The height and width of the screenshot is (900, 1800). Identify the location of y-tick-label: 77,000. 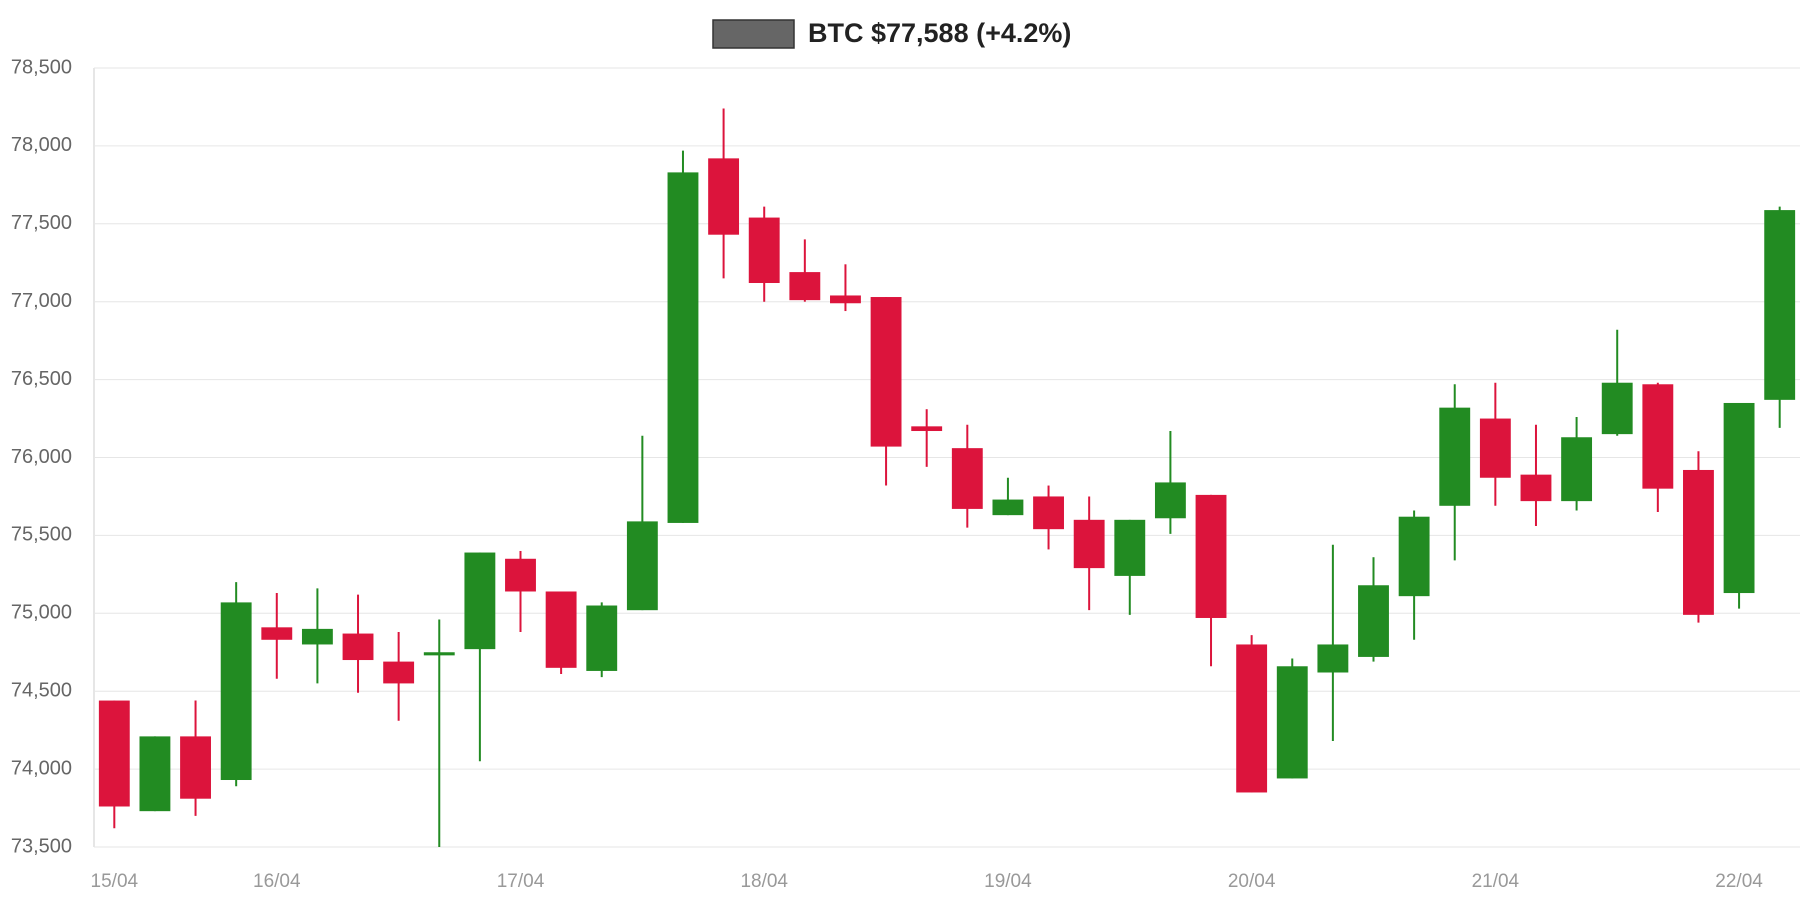
(41, 301).